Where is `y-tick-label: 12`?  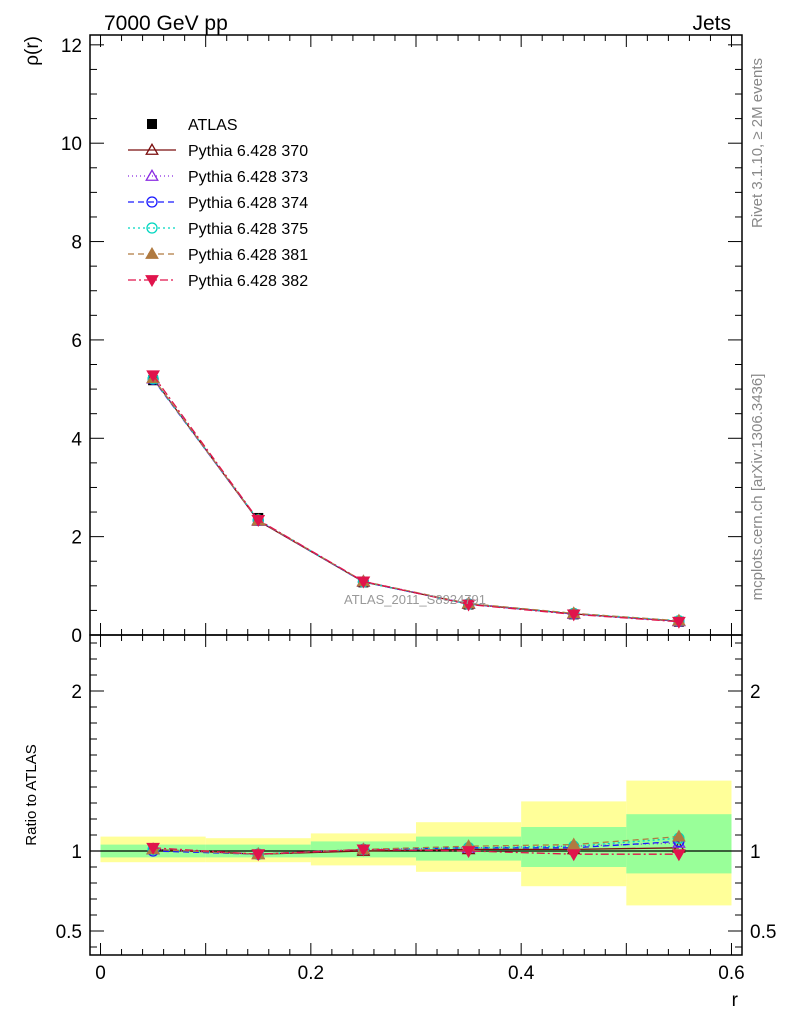
y-tick-label: 12 is located at coordinates (71, 46).